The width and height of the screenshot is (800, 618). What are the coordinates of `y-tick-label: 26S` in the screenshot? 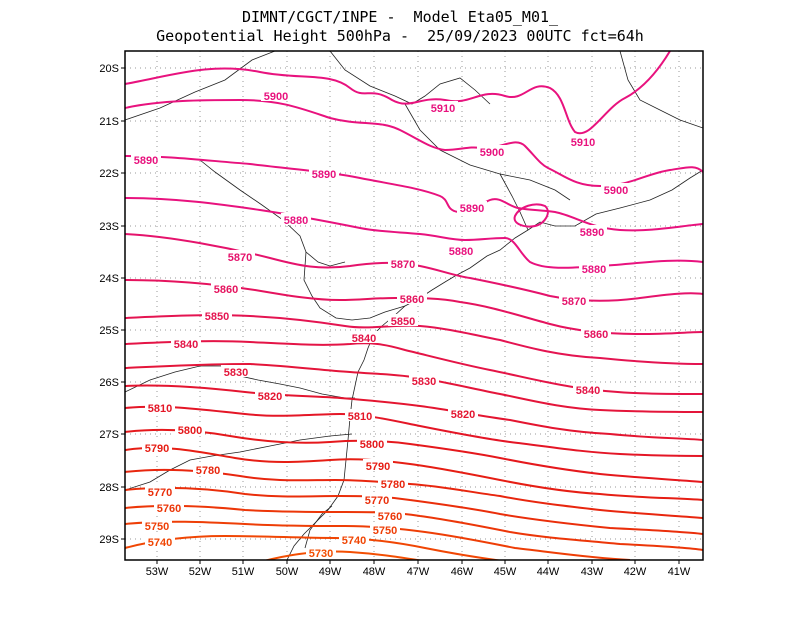 It's located at (109, 383).